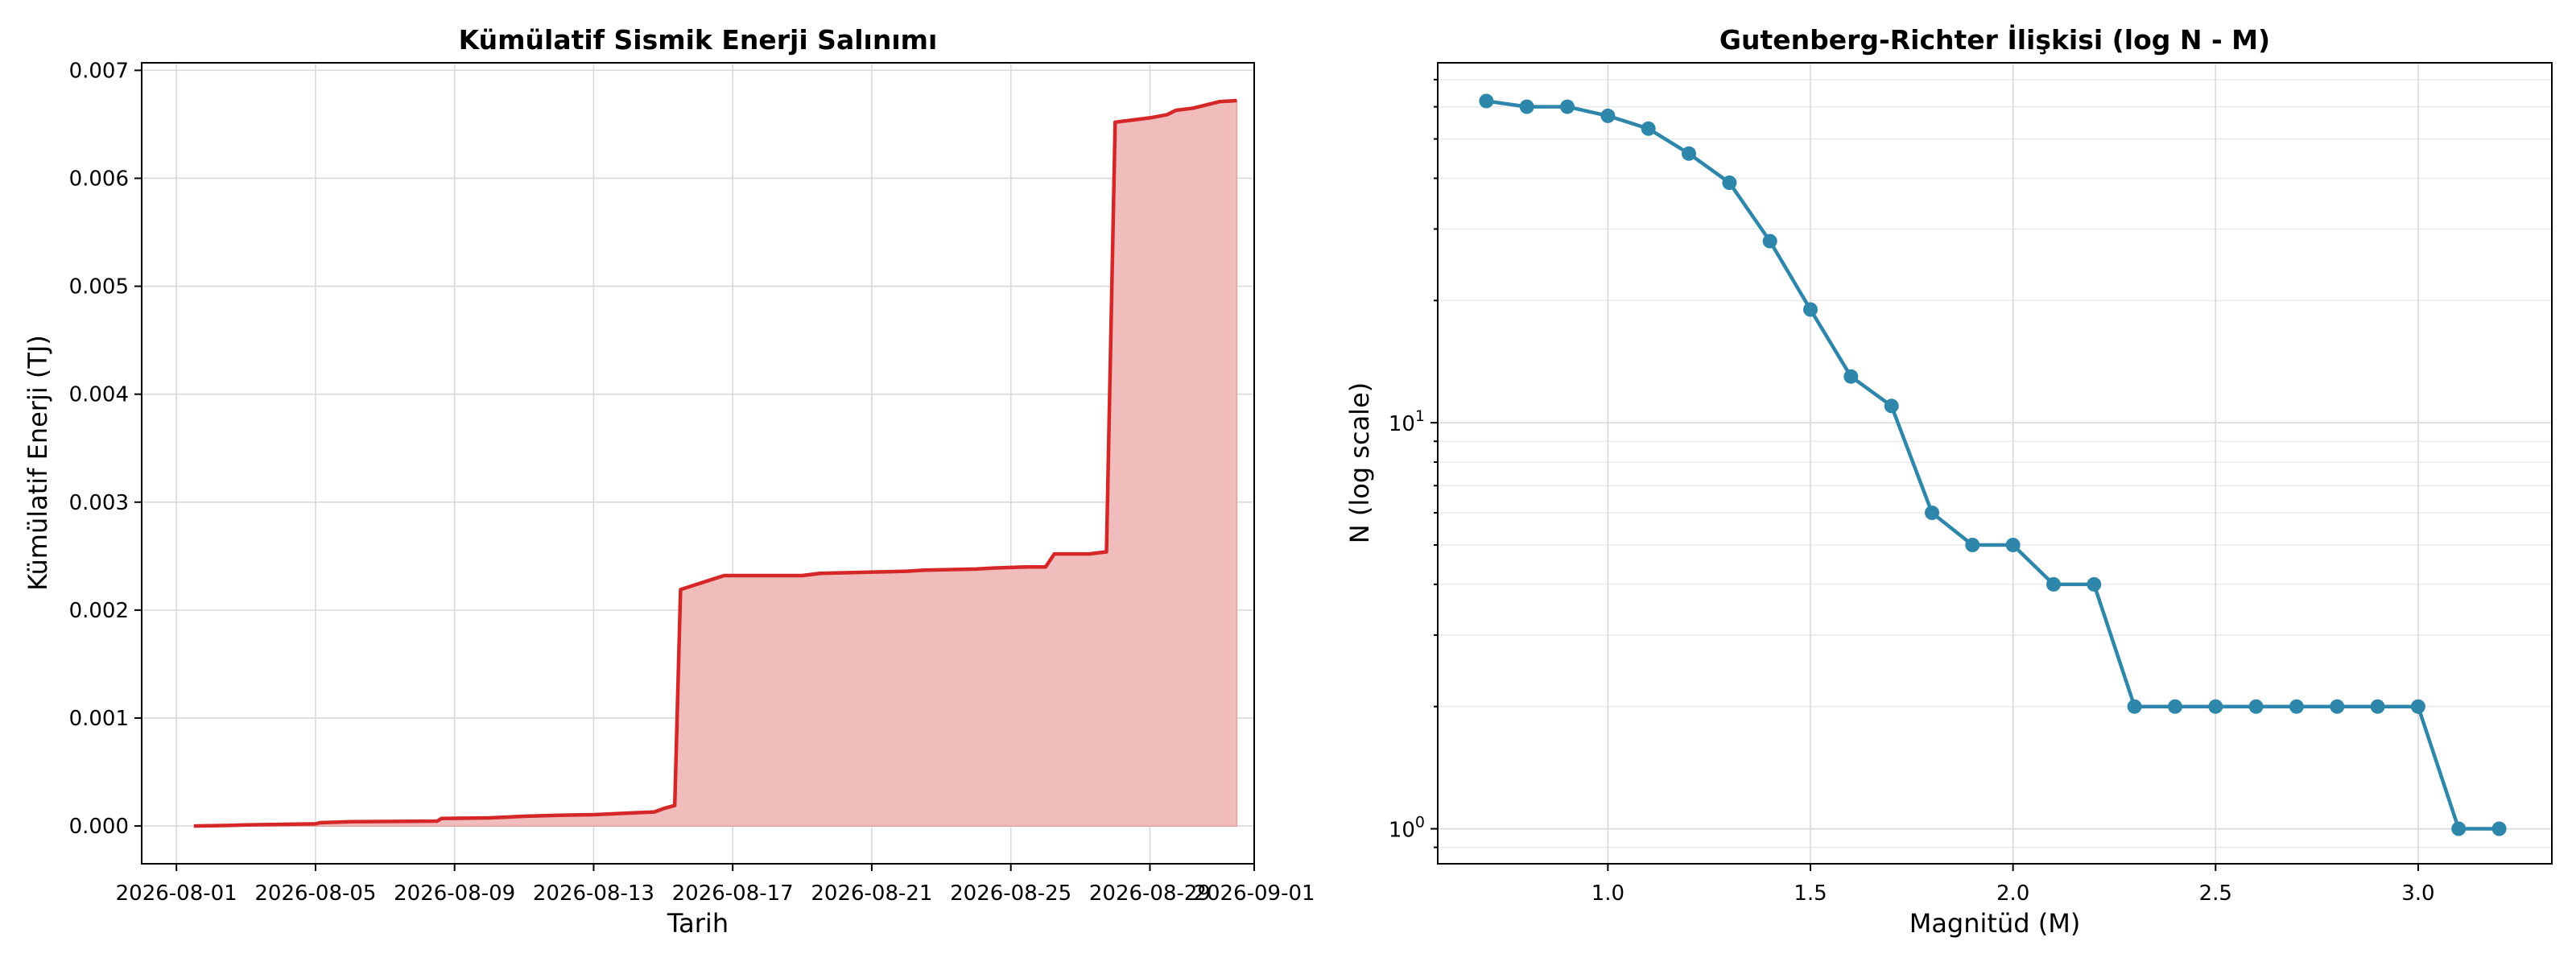 This screenshot has width=2576, height=966. Describe the element at coordinates (176, 893) in the screenshot. I see `energy-x-tick-label: 2026-08-01` at that location.